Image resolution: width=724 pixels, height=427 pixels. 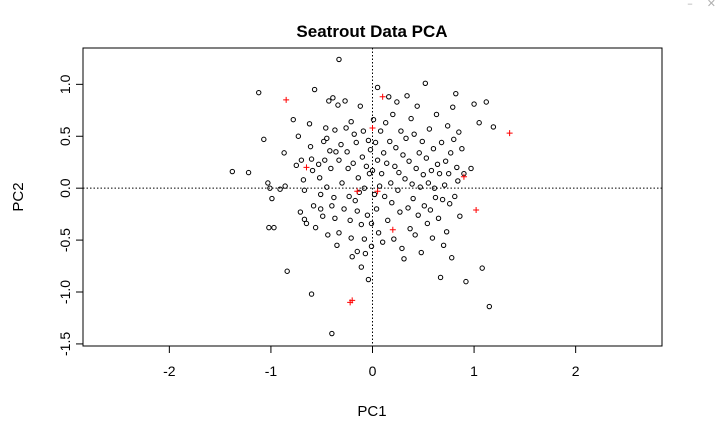 What do you see at coordinates (701, 5) in the screenshot?
I see `window-controls: – ✕` at bounding box center [701, 5].